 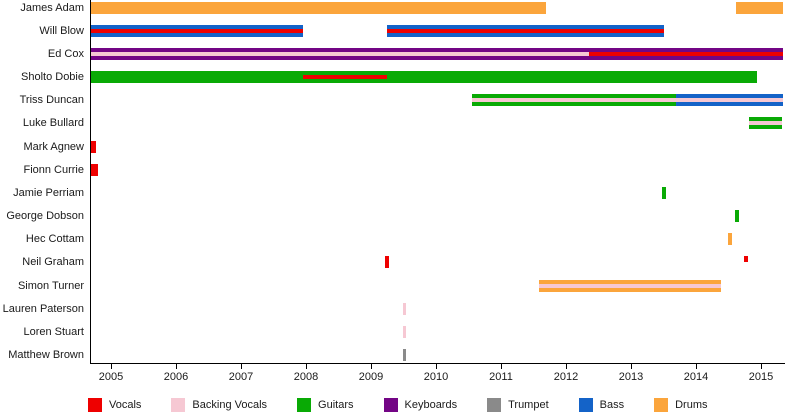 What do you see at coordinates (111, 377) in the screenshot?
I see `axis-year-label: 2005` at bounding box center [111, 377].